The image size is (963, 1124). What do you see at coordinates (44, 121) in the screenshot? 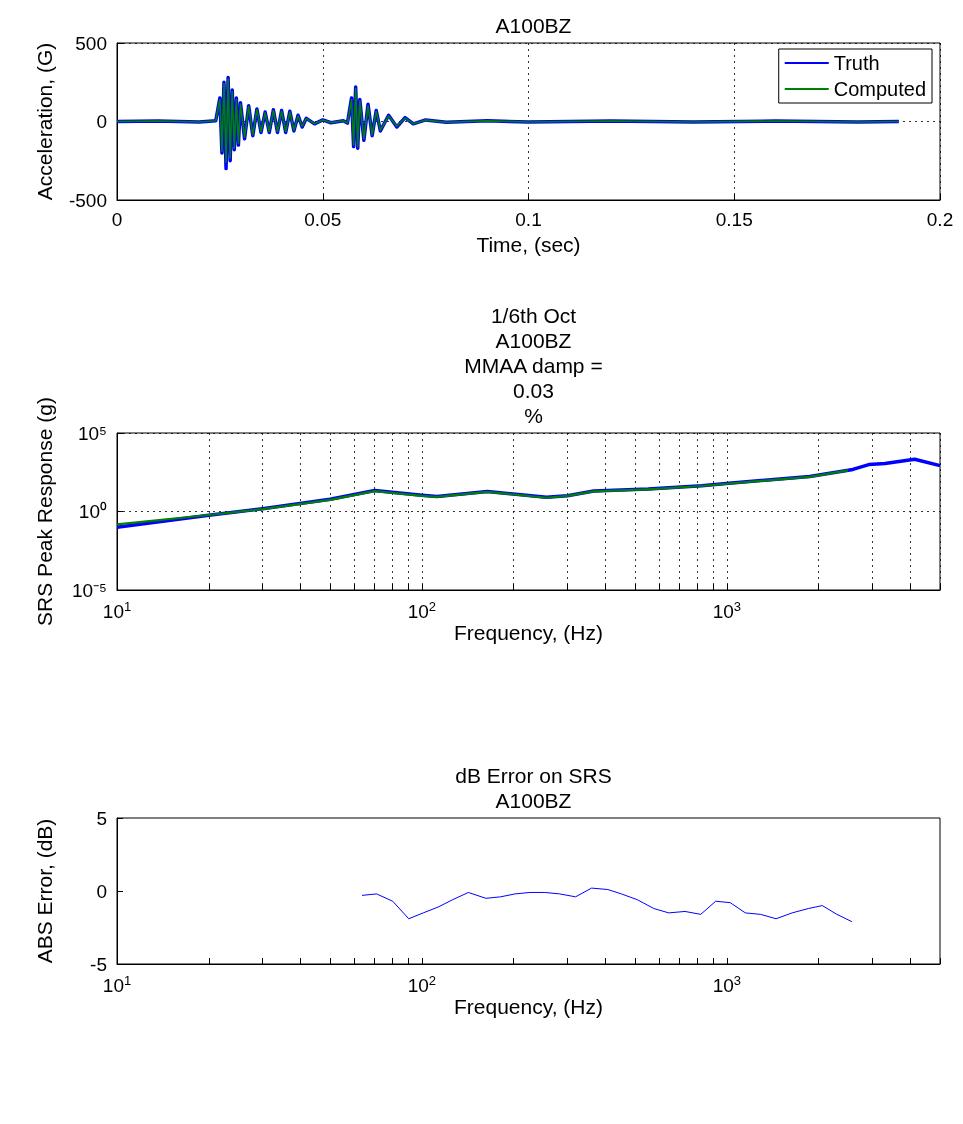
I see `y-axis-title: Acceleration, (G)` at bounding box center [44, 121].